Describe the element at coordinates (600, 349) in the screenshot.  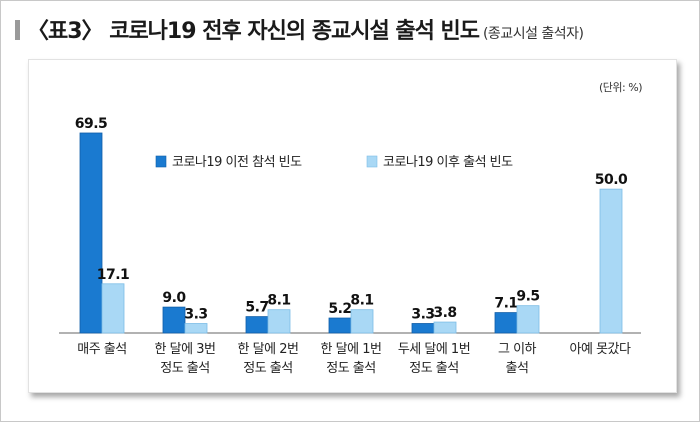
I see `category-label-6-0: 아예 못갔다` at that location.